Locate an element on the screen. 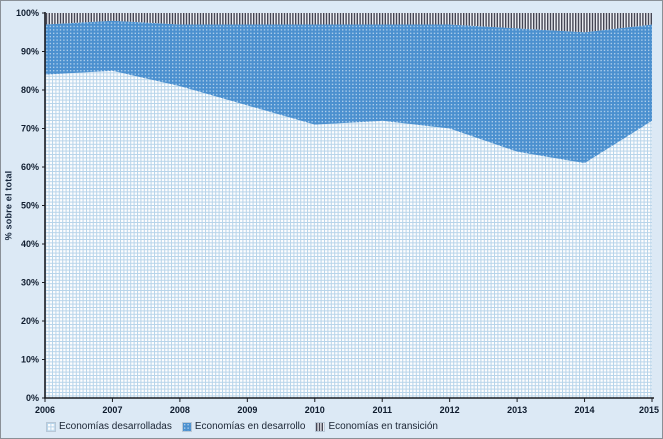 Image resolution: width=663 pixels, height=439 pixels. y-tick-label: 10% is located at coordinates (30, 360).